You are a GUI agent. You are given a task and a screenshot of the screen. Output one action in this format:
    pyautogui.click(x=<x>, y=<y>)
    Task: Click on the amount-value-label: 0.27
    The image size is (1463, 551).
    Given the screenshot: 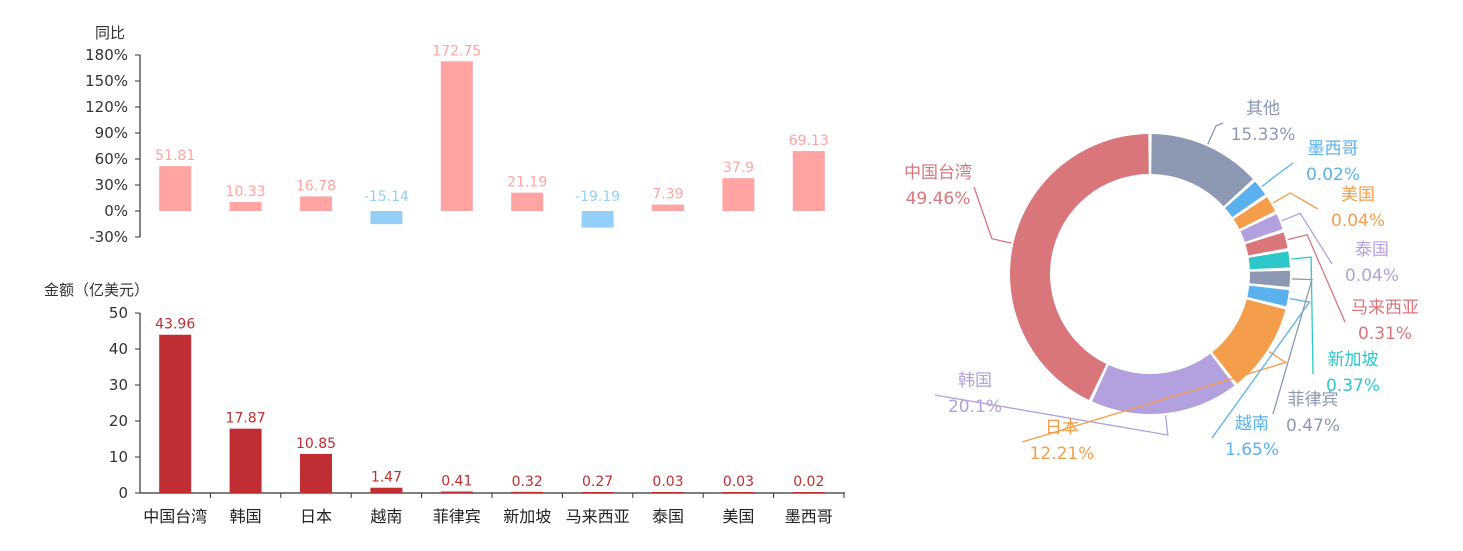 What is the action you would take?
    pyautogui.click(x=597, y=482)
    